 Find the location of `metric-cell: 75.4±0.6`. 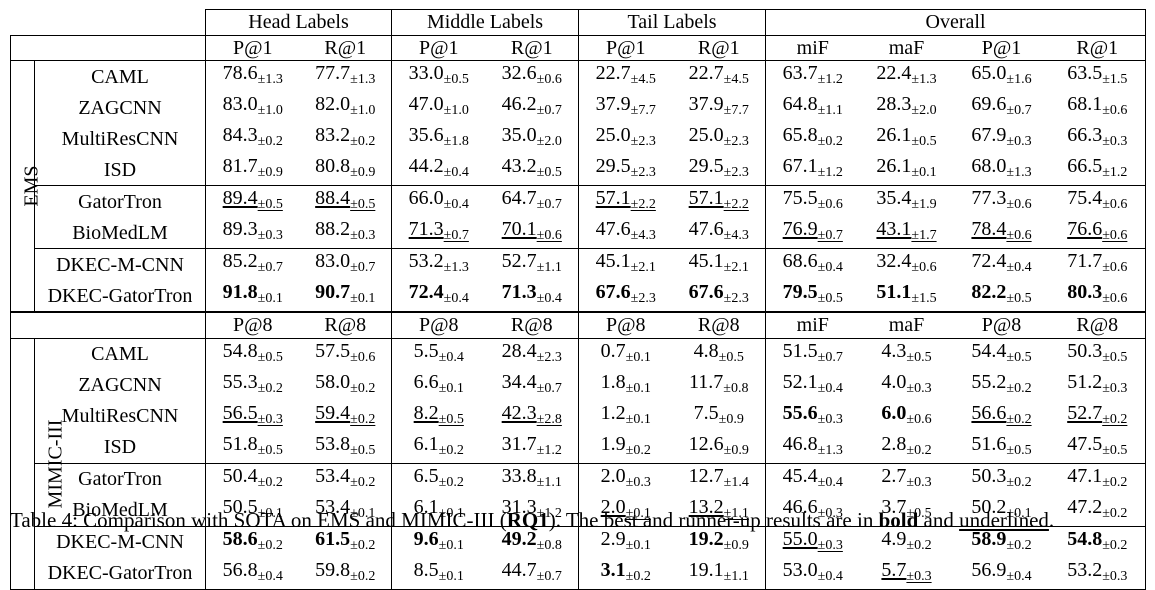

metric-cell: 75.4±0.6 is located at coordinates (1098, 201).